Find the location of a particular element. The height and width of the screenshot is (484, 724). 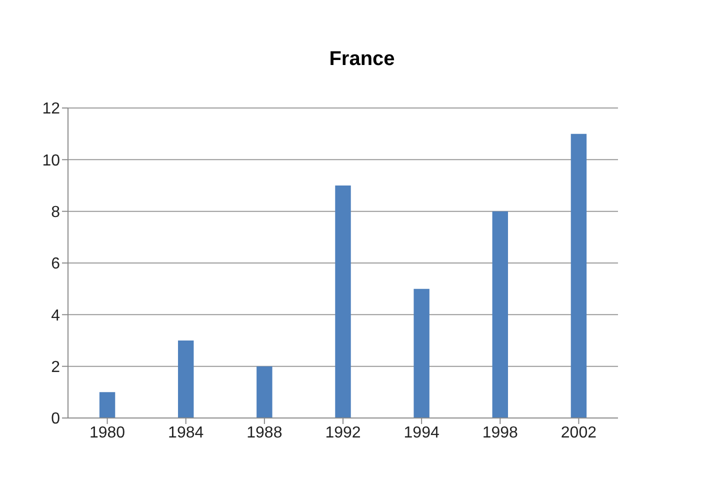

x-tick-label: 2002 is located at coordinates (578, 433).